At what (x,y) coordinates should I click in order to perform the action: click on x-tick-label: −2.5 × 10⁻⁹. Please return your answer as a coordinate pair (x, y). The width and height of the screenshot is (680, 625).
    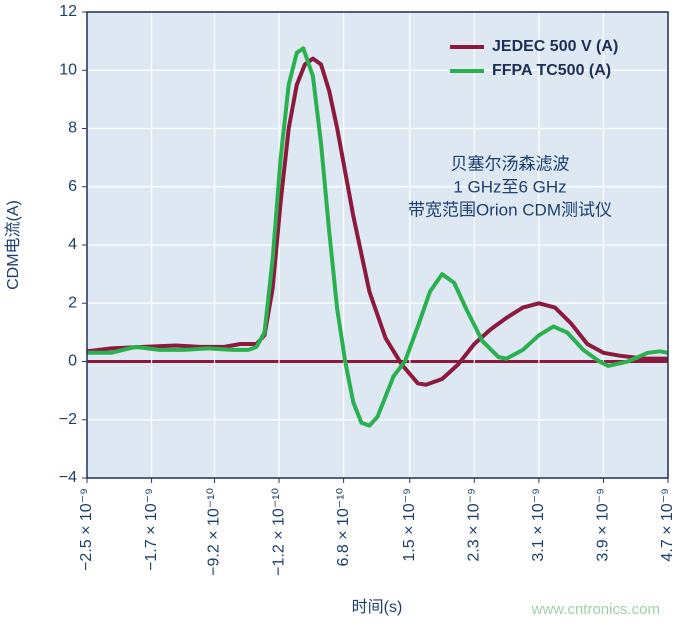
    Looking at the image, I should click on (86, 529).